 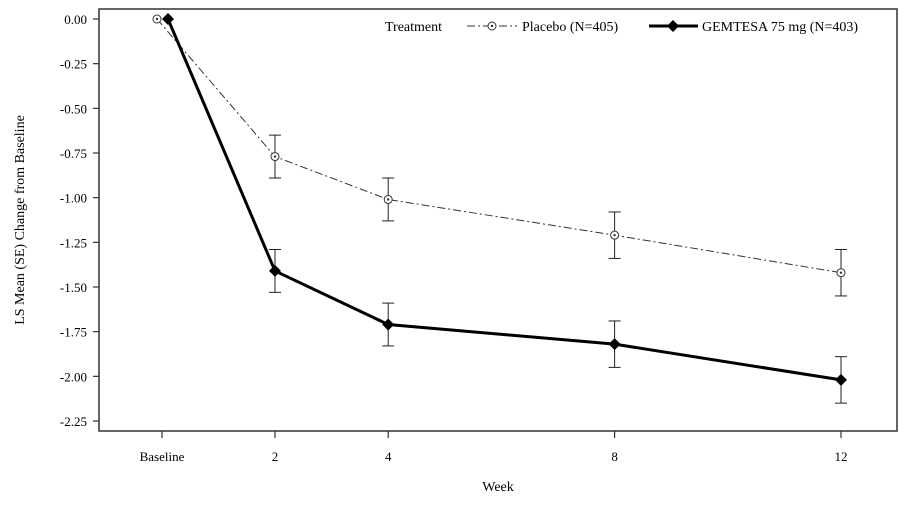 I want to click on x-tick-label: 2, so click(x=275, y=456).